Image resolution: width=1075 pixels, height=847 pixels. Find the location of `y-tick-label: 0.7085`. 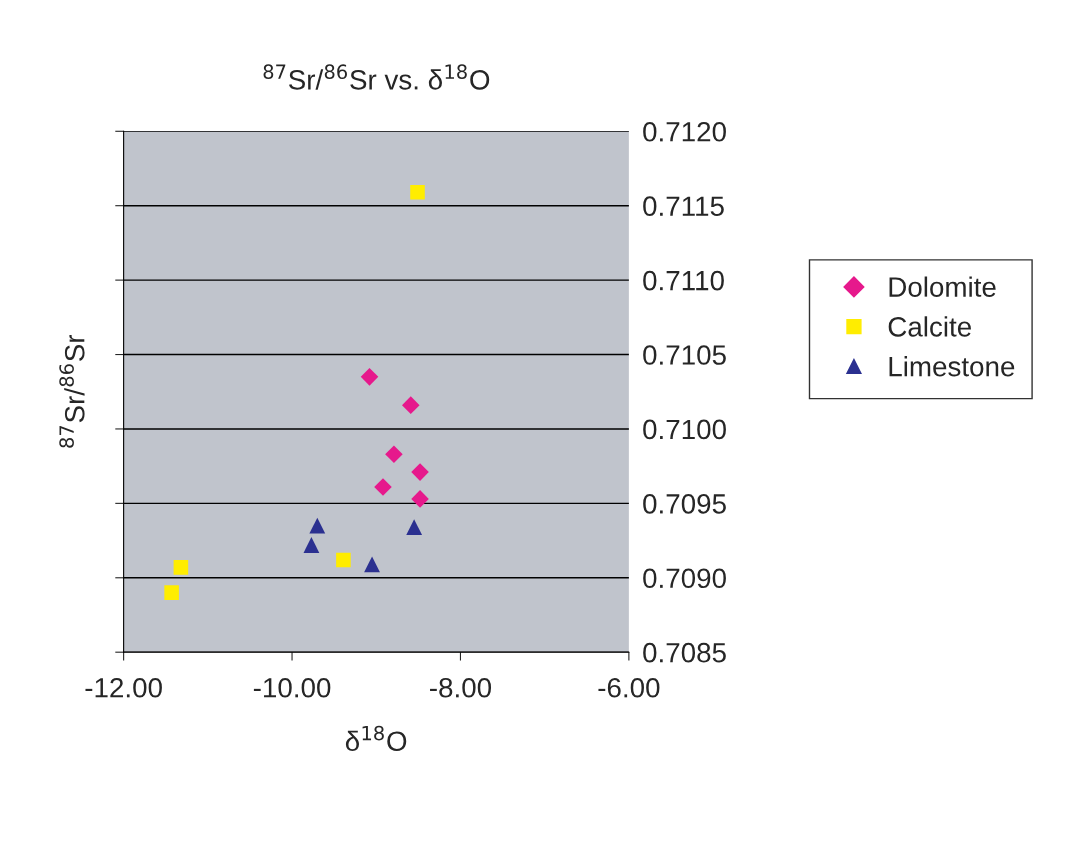

y-tick-label: 0.7085 is located at coordinates (684, 652).